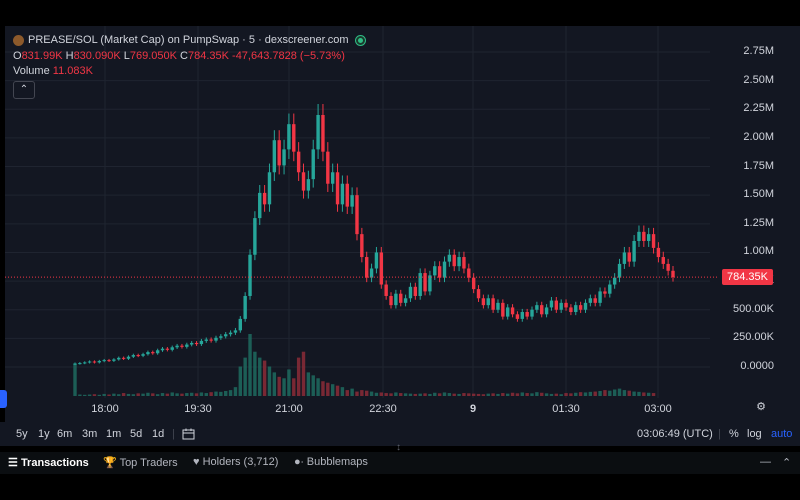 This screenshot has width=800, height=500. I want to click on range-3m-button: 3m, so click(90, 434).